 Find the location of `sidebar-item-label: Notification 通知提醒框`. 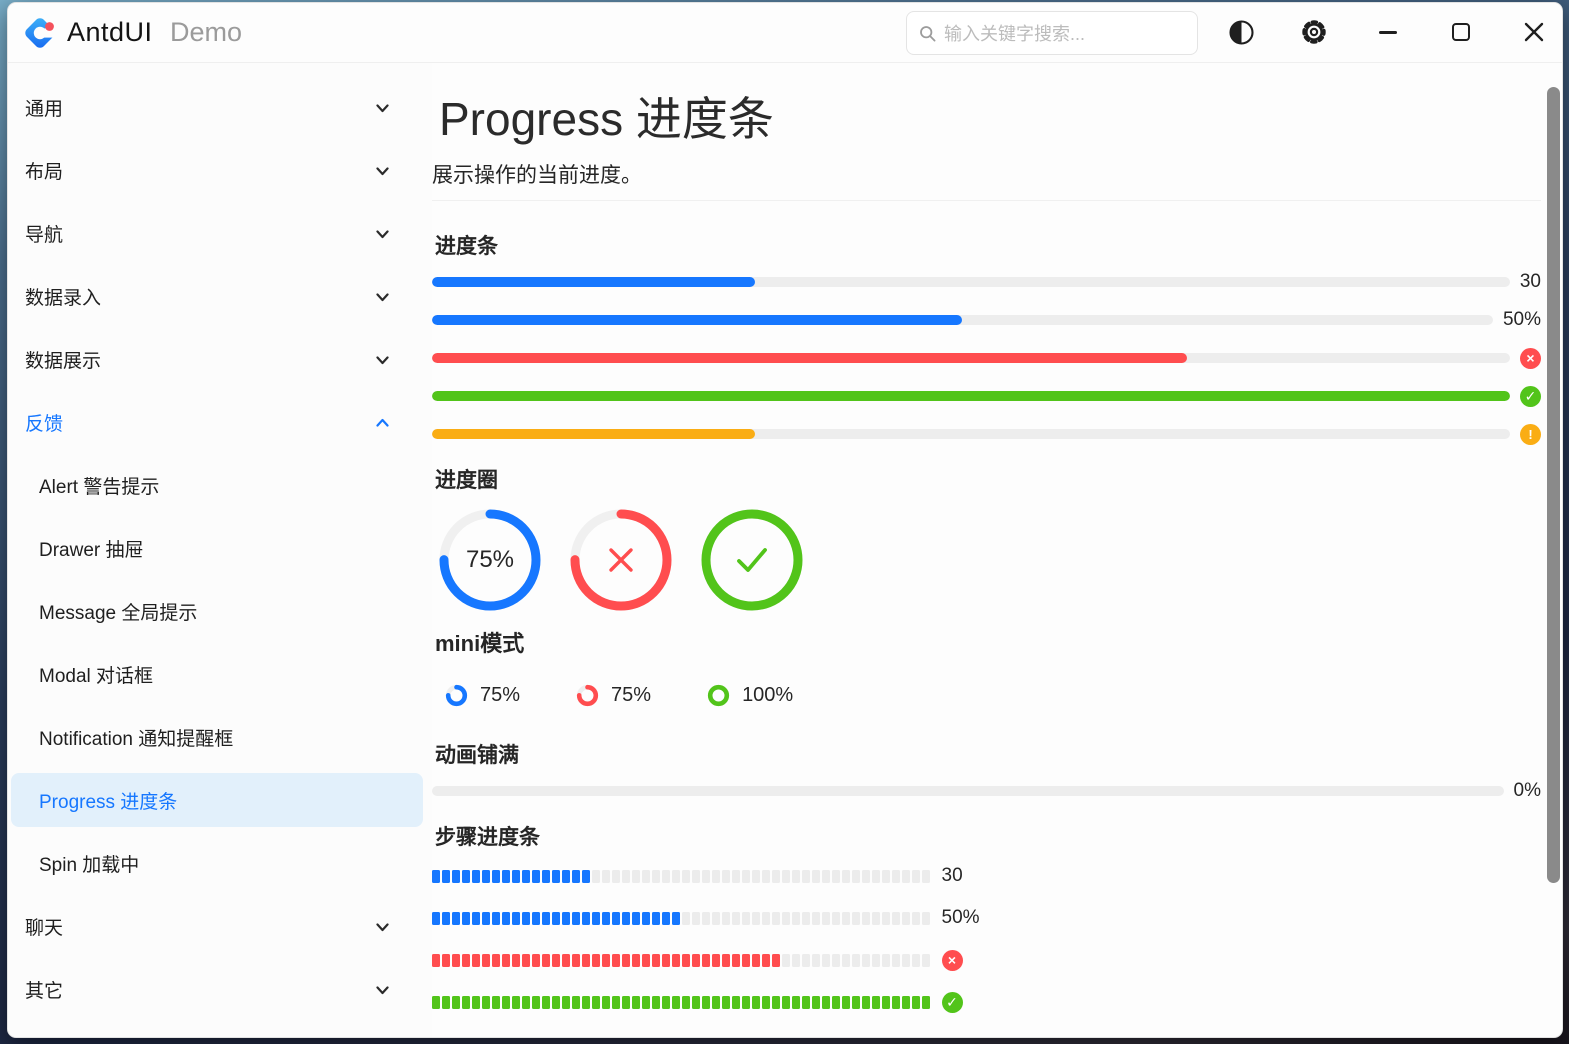

sidebar-item-label: Notification 通知提醒框 is located at coordinates (136, 739).